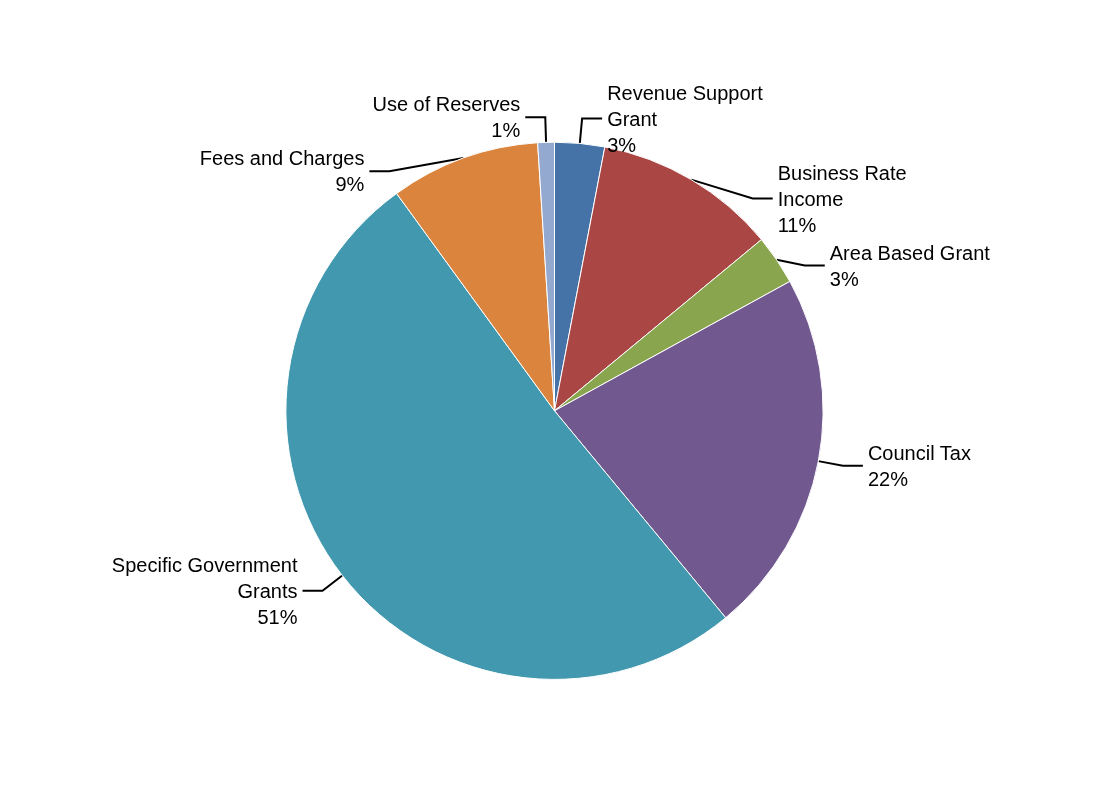  I want to click on slice-label: Specific Government Grants, so click(204, 577).